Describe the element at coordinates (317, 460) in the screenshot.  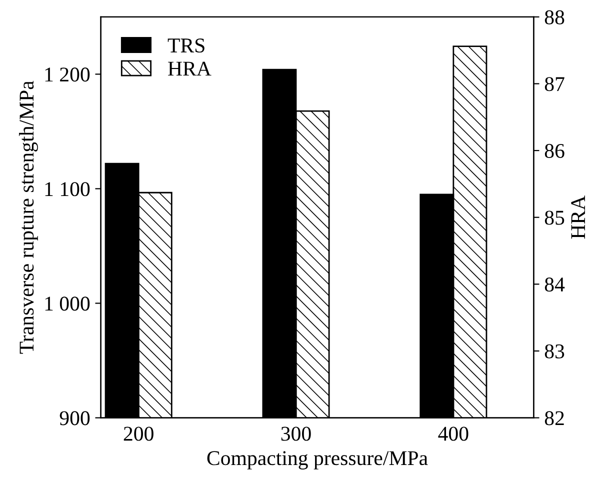
I see `x-axis-title: Compacting pressure/MPa` at that location.